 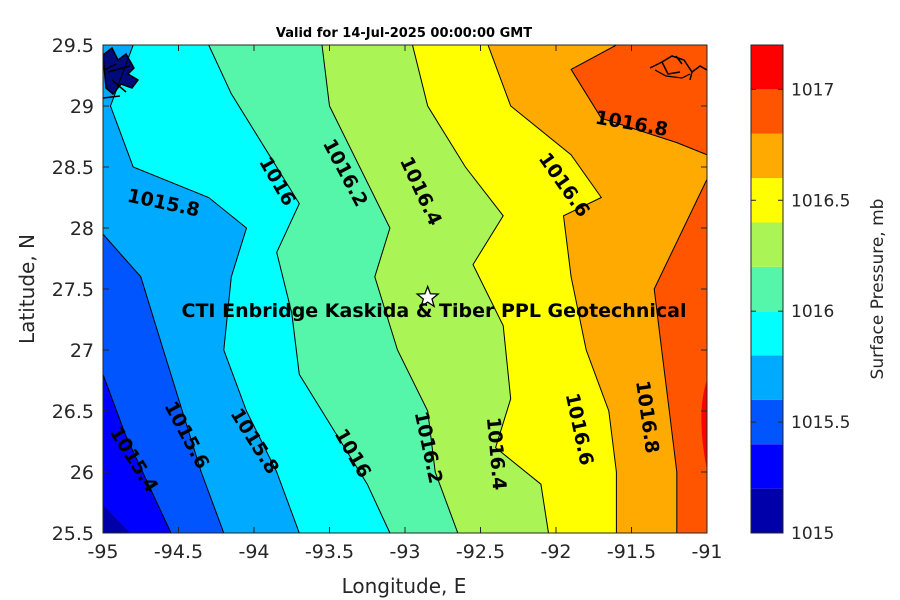 What do you see at coordinates (102, 552) in the screenshot?
I see `x-tick-label: -95` at bounding box center [102, 552].